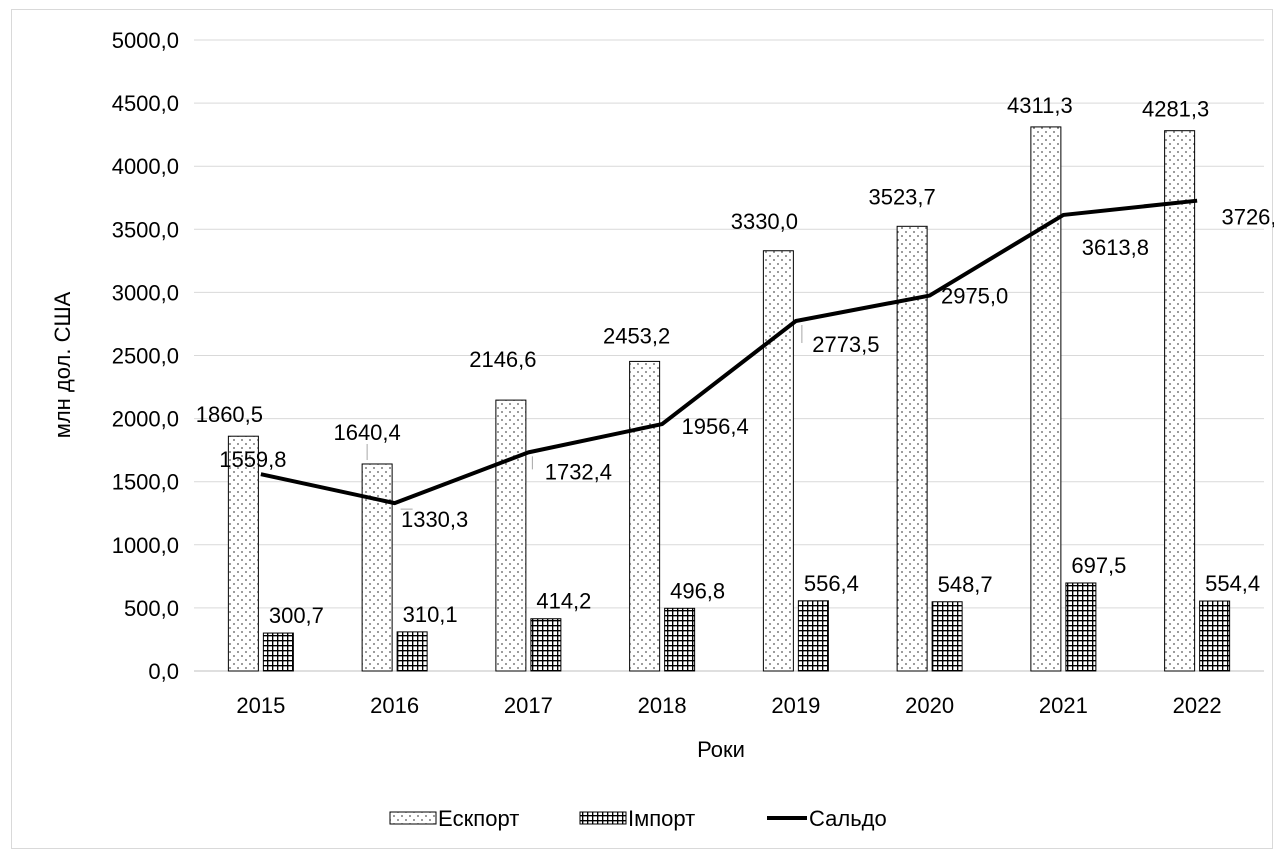  Describe the element at coordinates (145, 166) in the screenshot. I see `y-tick-label: 4000,0` at that location.